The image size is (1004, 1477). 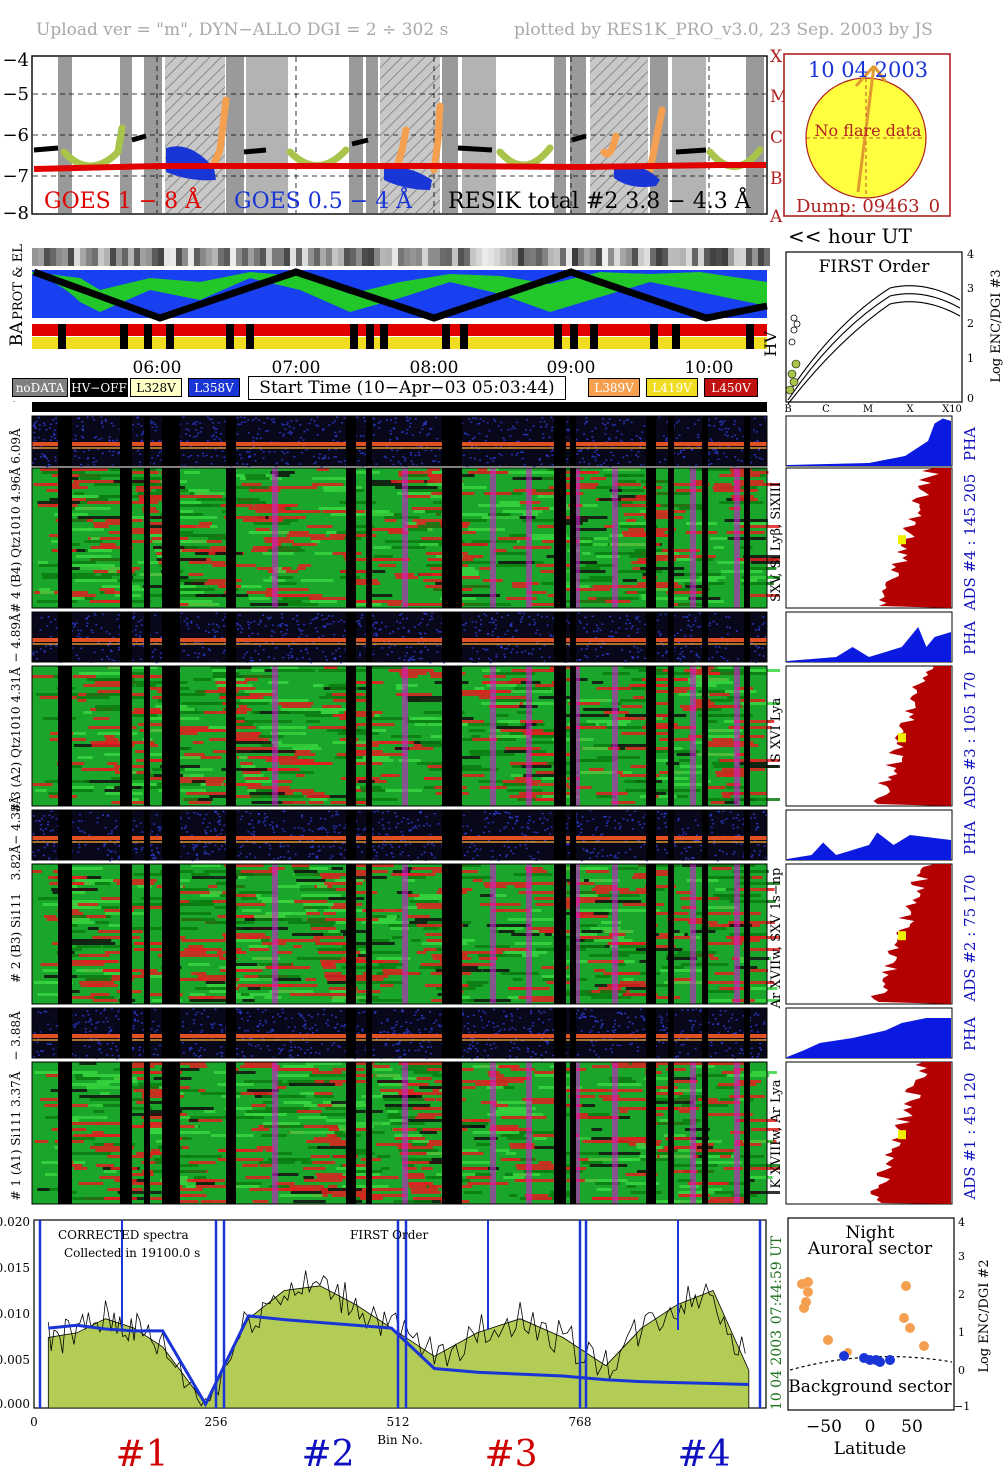 What do you see at coordinates (296, 368) in the screenshot?
I see `svg-text: 07:00` at bounding box center [296, 368].